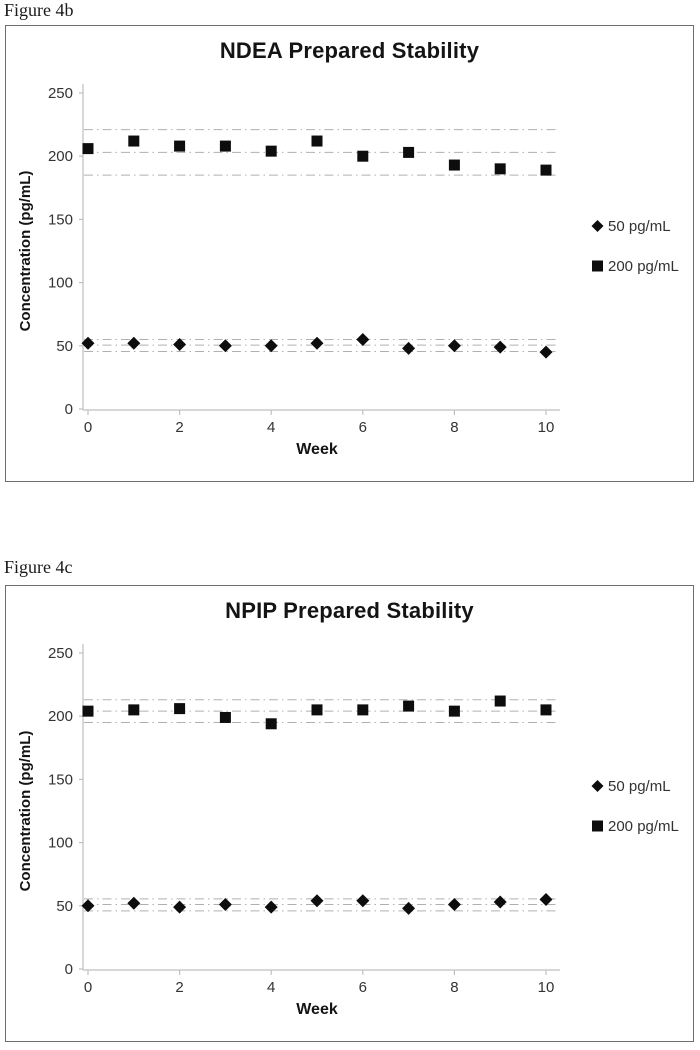  What do you see at coordinates (38, 567) in the screenshot?
I see `figure-label-4c: Figure 4c` at bounding box center [38, 567].